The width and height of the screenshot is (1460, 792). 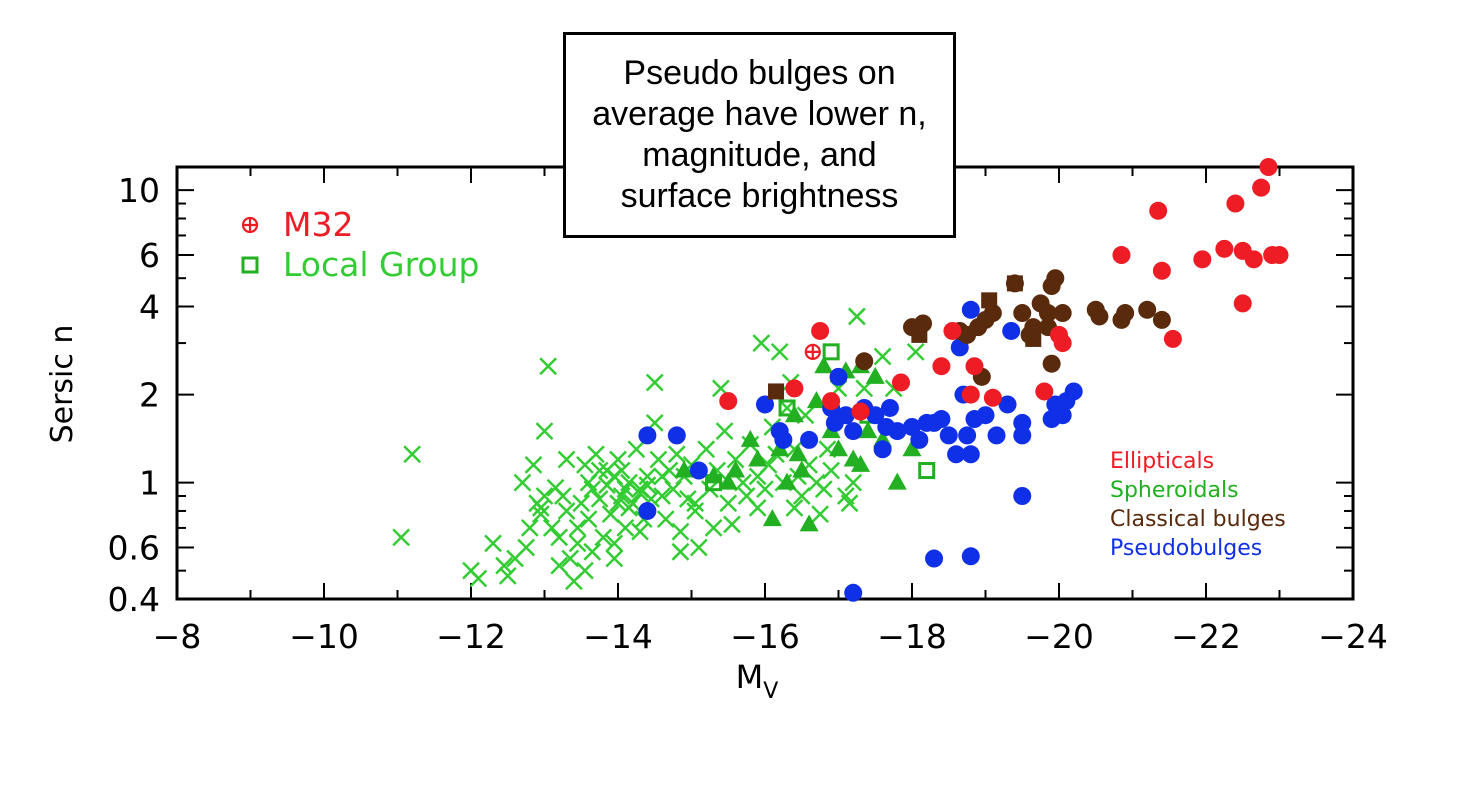 What do you see at coordinates (770, 691) in the screenshot?
I see `x-axis-label-subscript: V` at bounding box center [770, 691].